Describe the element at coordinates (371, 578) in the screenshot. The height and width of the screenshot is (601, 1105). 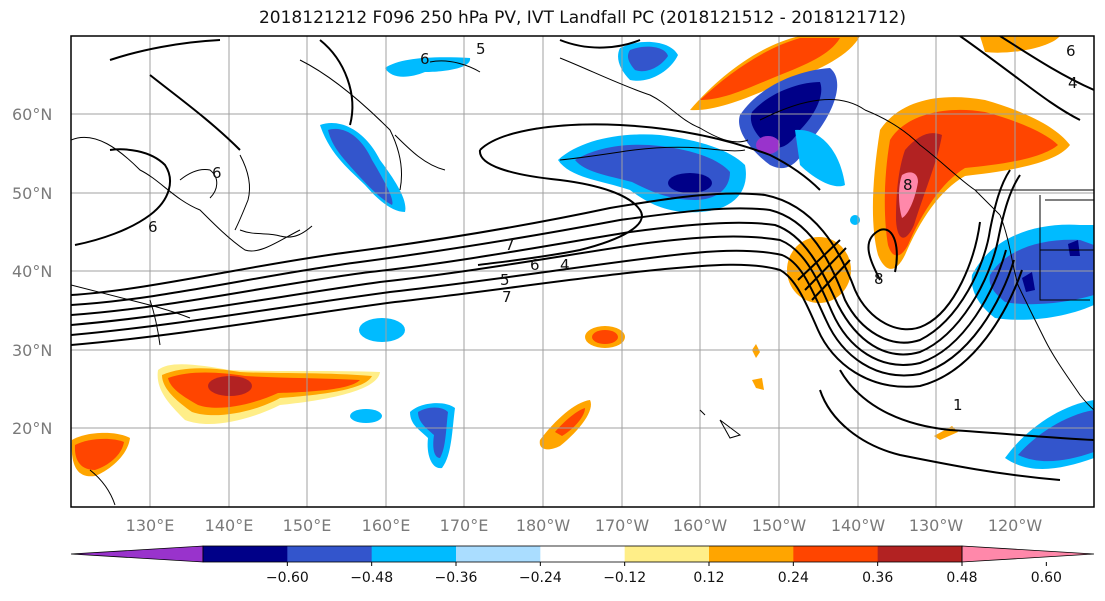
I see `colorbar-tick-label: −0.48` at that location.